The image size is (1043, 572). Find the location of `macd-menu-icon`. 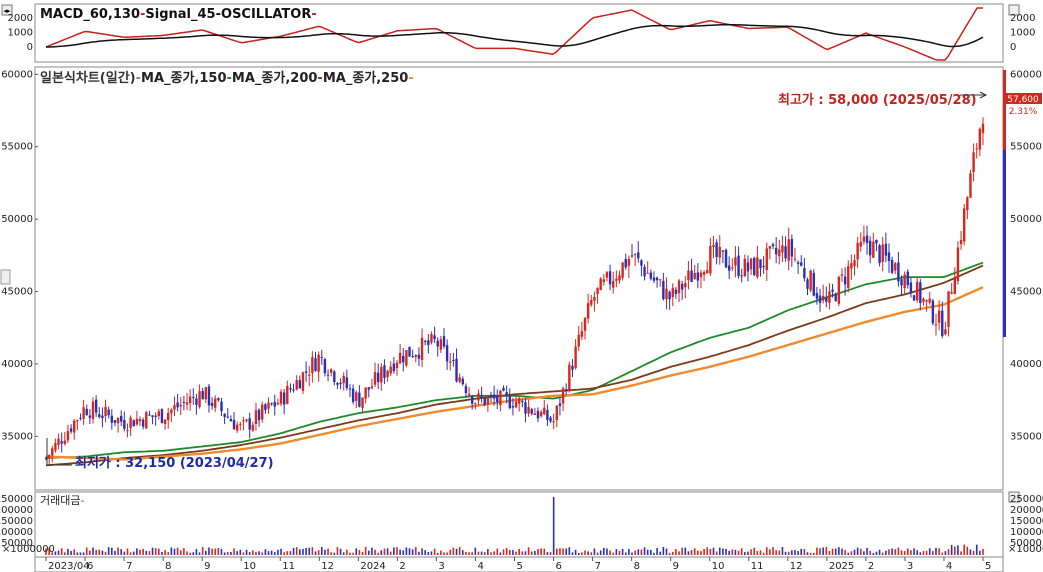

macd-menu-icon is located at coordinates (1014, 10).